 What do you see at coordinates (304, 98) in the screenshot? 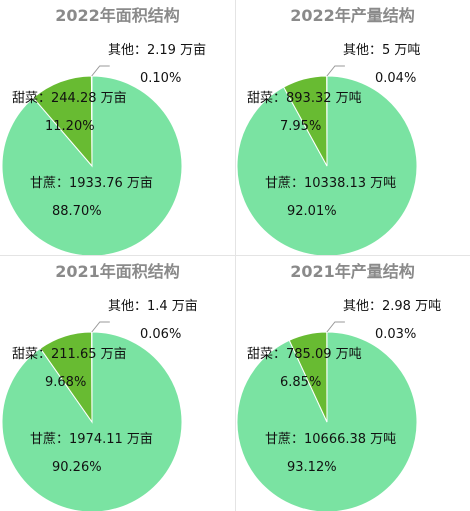
I see `label-tiancai-value: 甜菜：893.32 万吨` at bounding box center [304, 98].